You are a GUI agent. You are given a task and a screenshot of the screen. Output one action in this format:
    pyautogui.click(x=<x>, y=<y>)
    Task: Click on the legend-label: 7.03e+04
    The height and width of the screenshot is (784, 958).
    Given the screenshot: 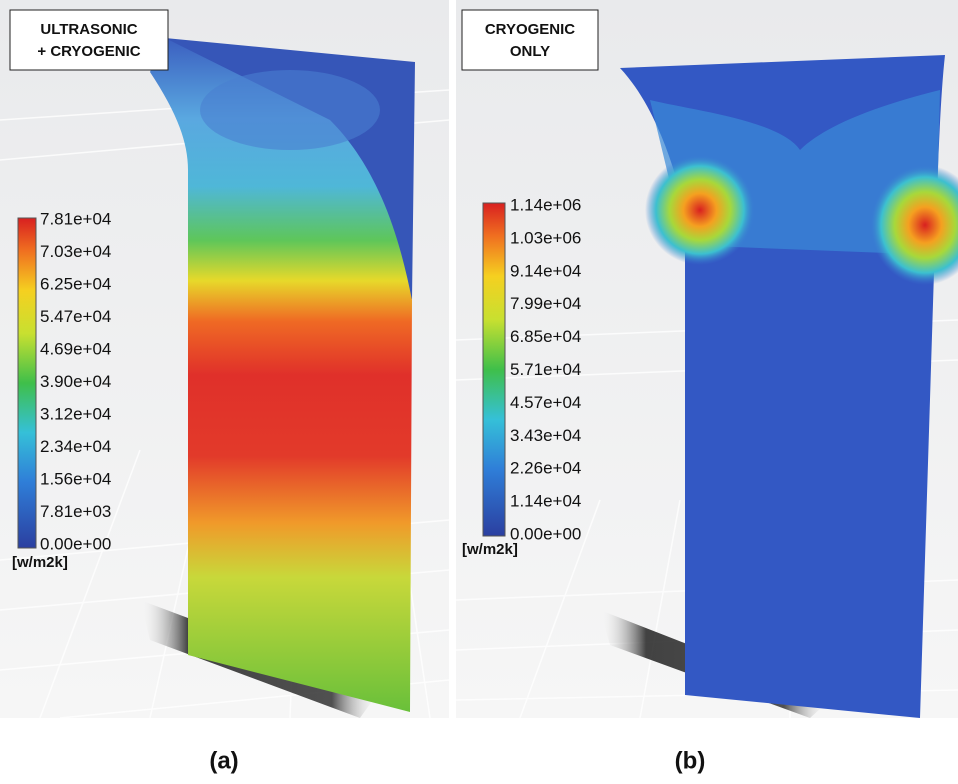 What is the action you would take?
    pyautogui.click(x=75, y=251)
    